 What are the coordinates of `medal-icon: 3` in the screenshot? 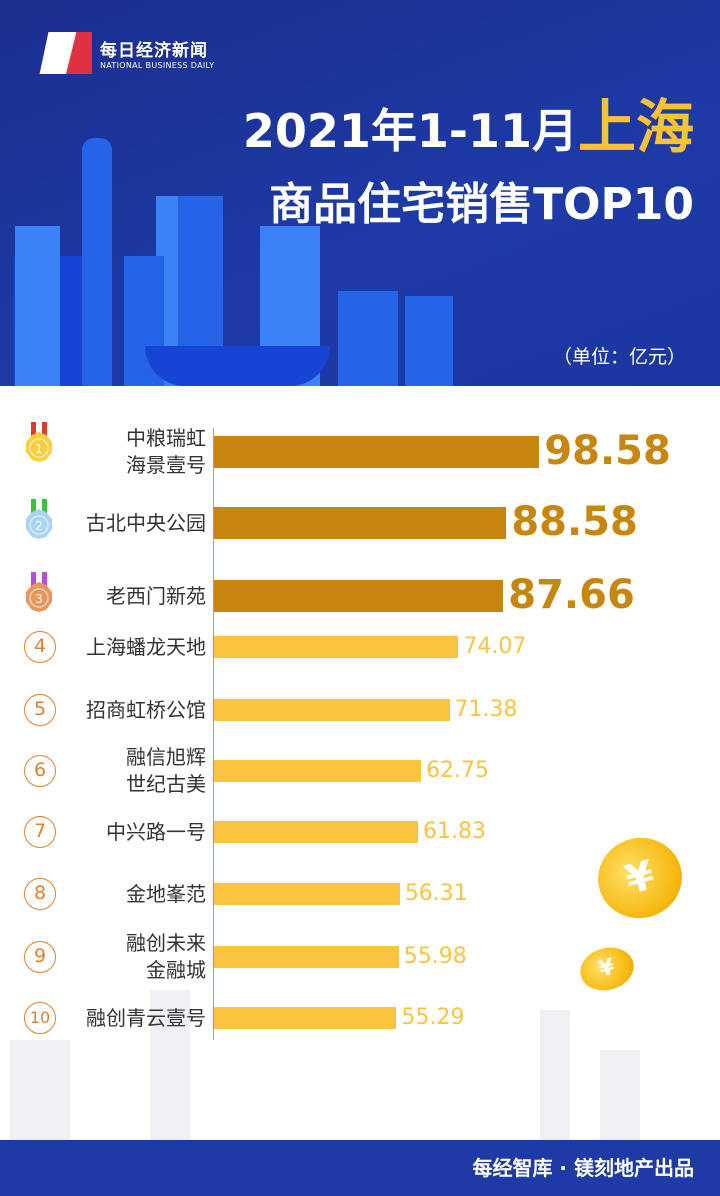 It's located at (39, 595).